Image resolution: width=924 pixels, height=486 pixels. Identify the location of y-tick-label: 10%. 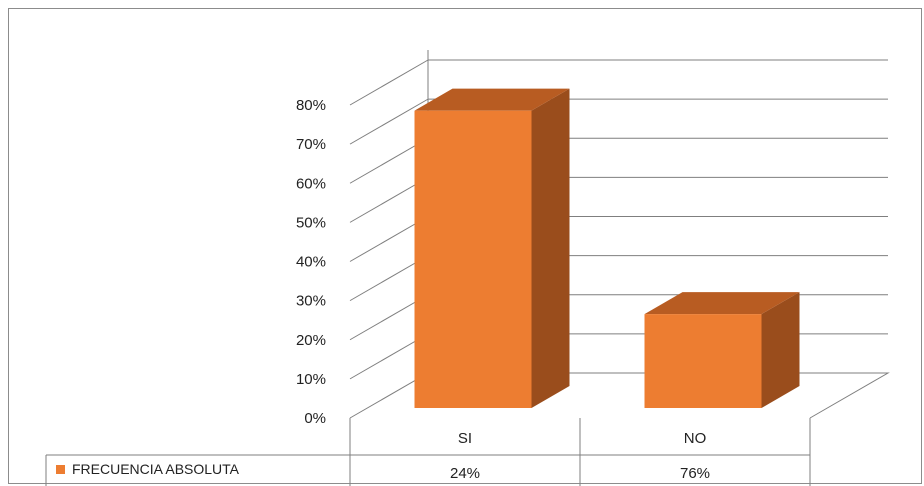
(311, 379).